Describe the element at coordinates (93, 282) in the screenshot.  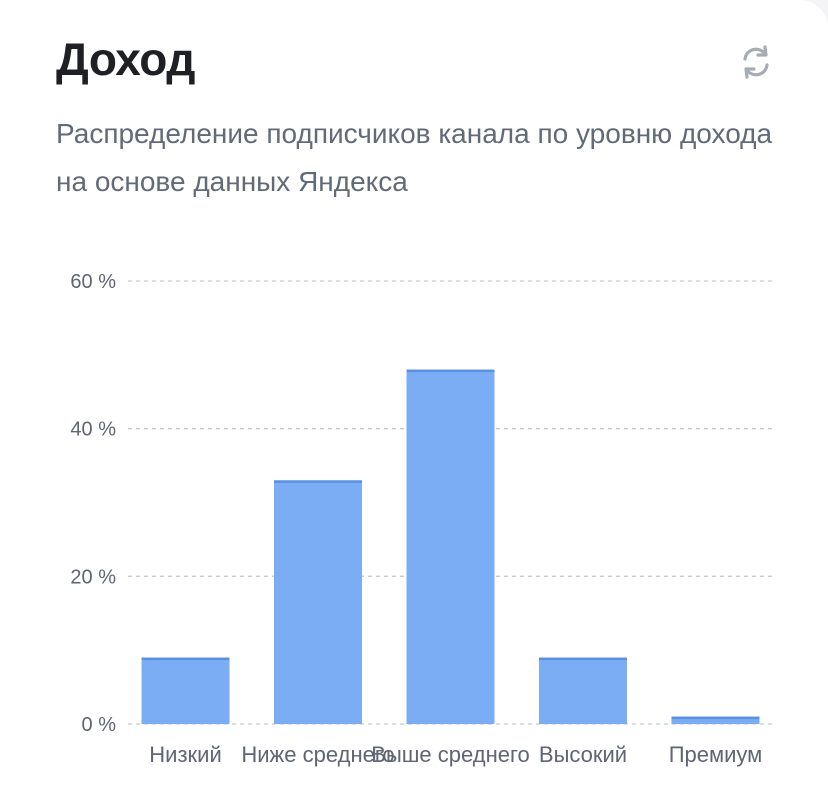
I see `y-tick-label: 60 %` at that location.